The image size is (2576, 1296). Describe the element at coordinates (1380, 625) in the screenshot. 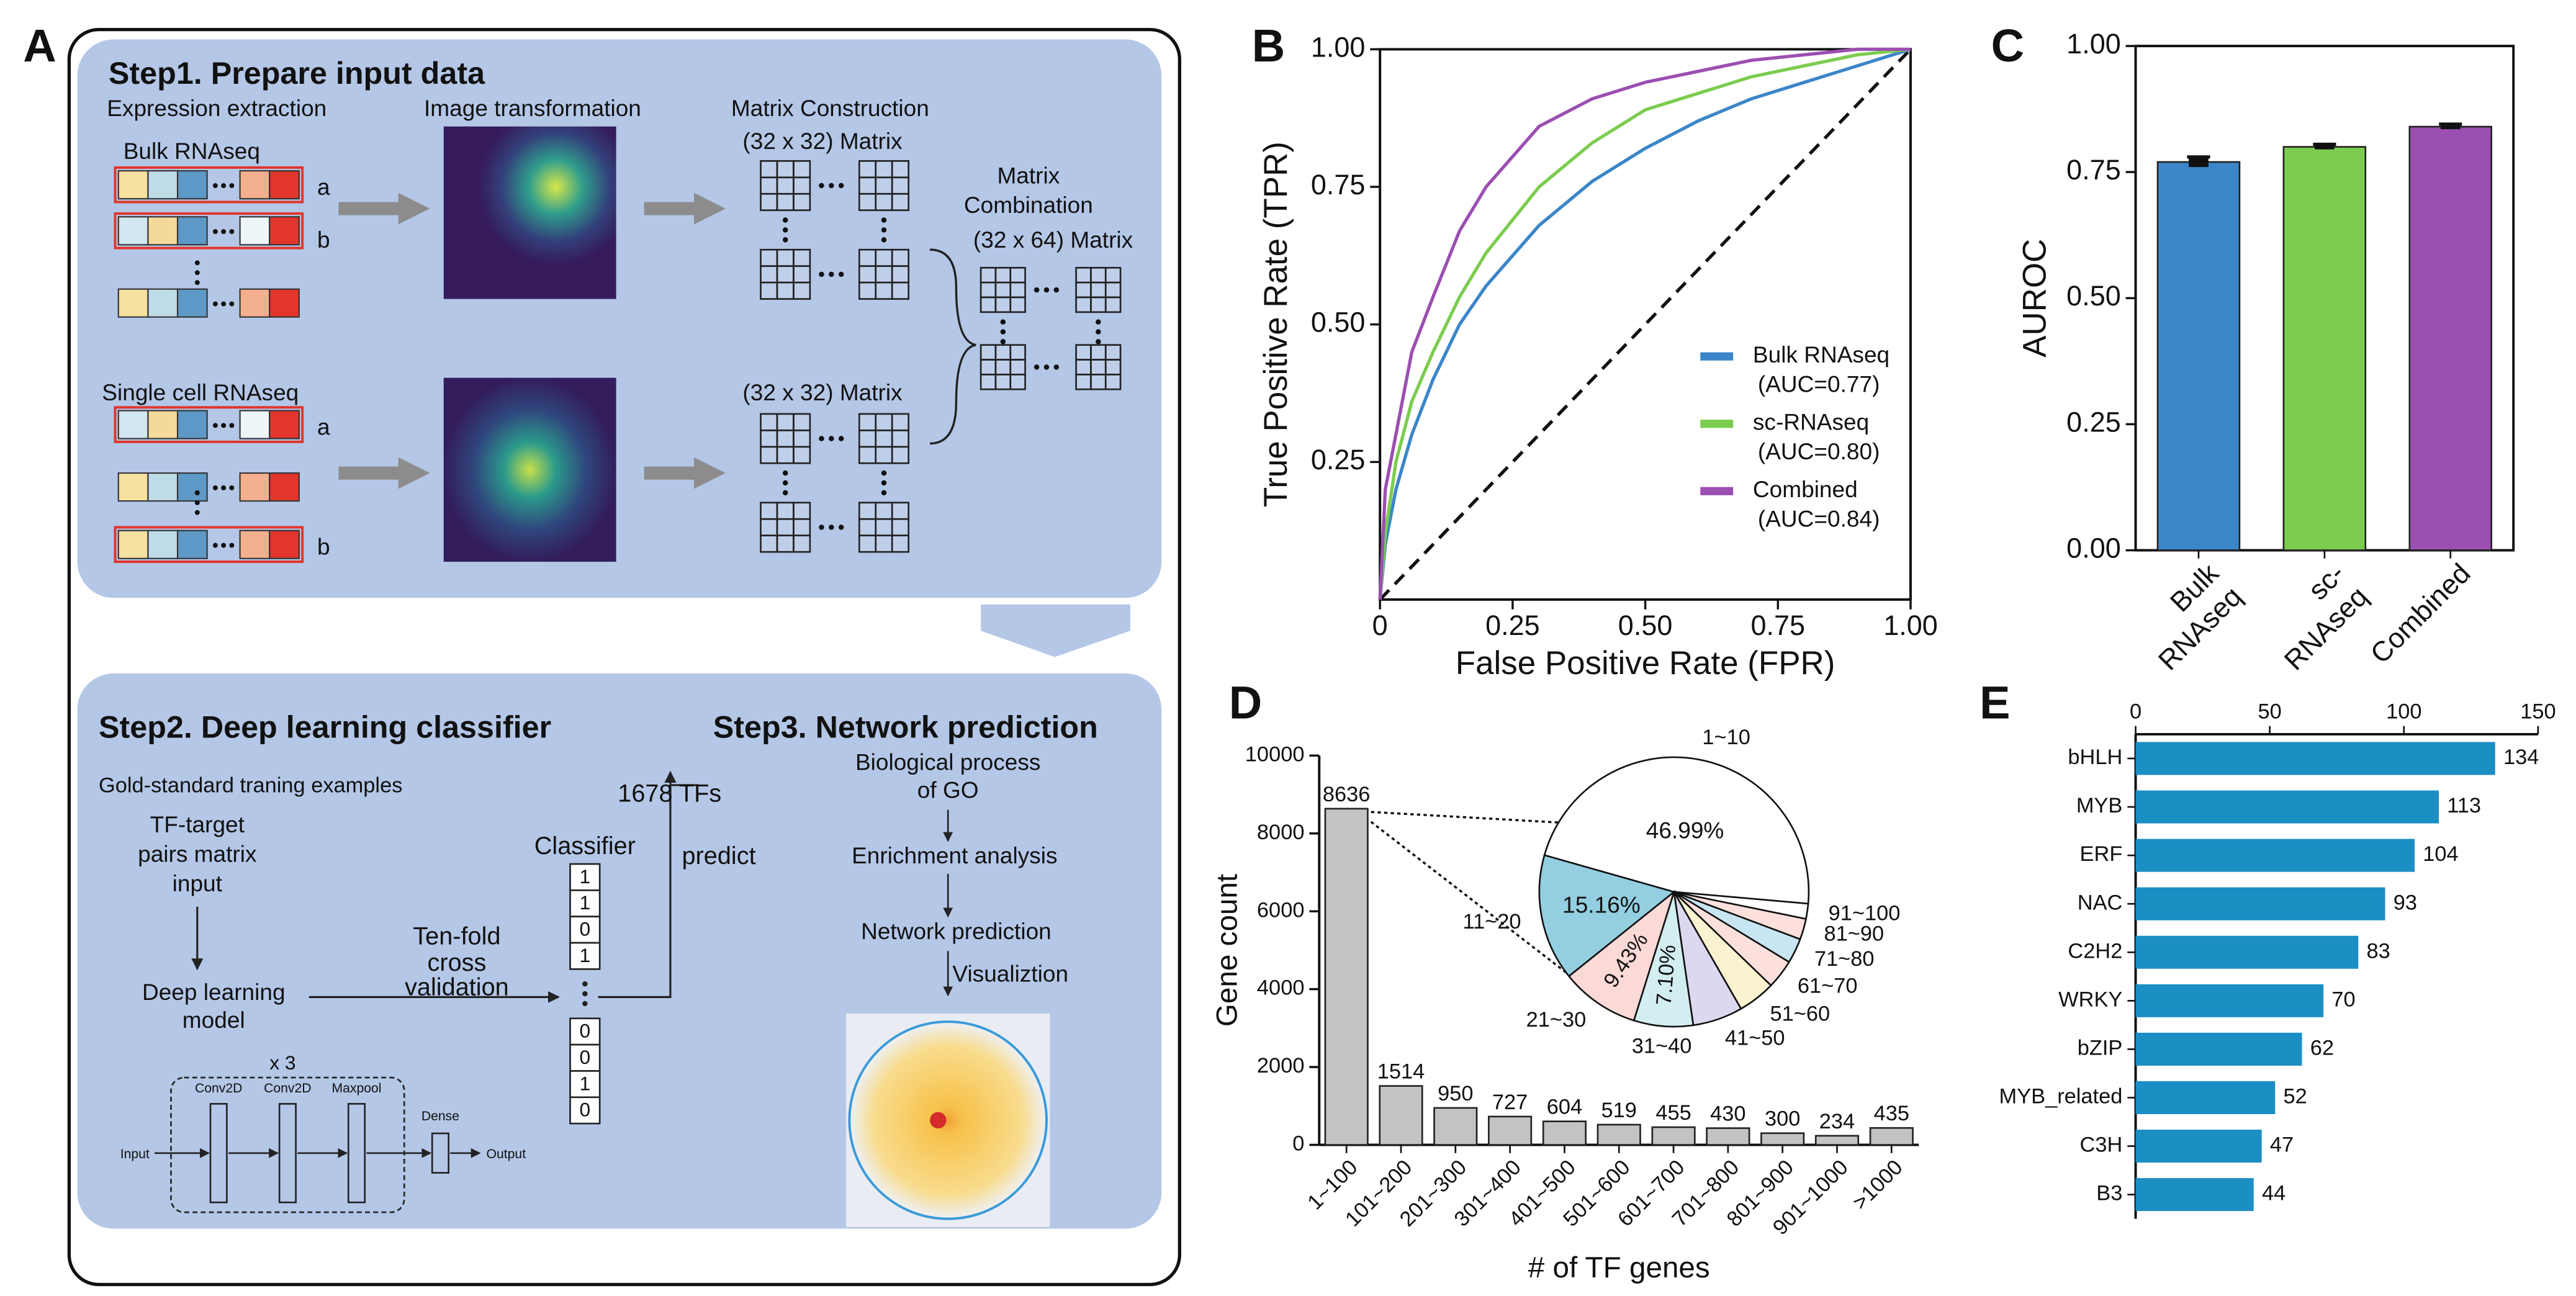

I see `x-tick-label: 0` at that location.